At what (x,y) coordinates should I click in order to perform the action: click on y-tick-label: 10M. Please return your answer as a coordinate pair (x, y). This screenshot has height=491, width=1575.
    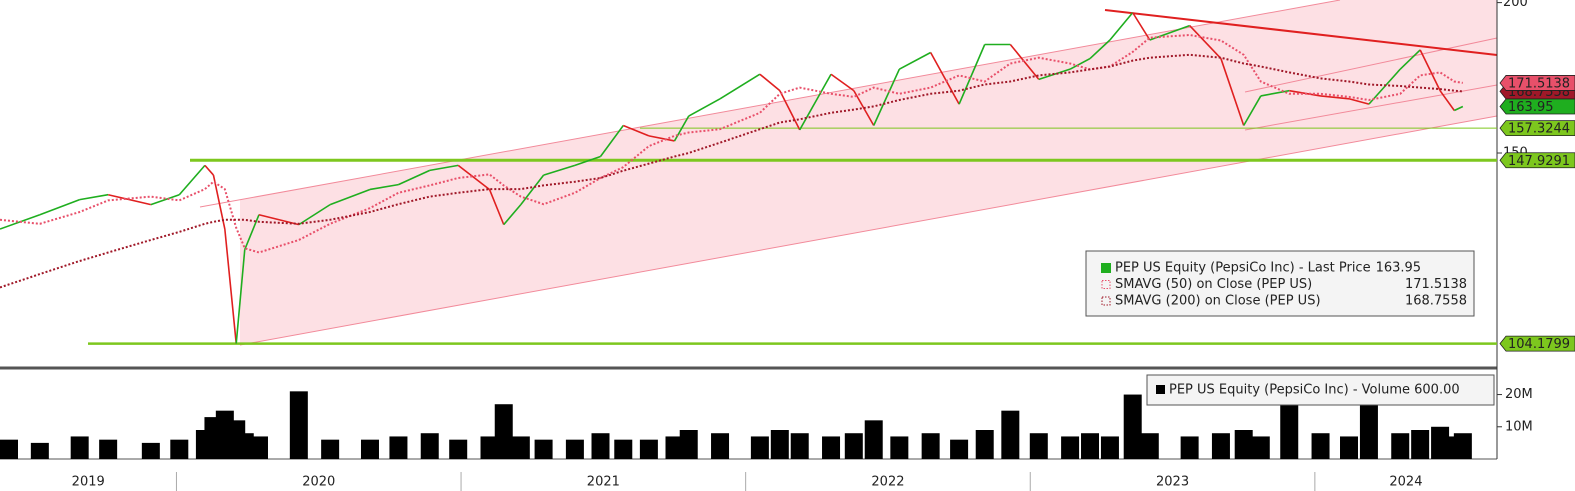
    Looking at the image, I should click on (1519, 426).